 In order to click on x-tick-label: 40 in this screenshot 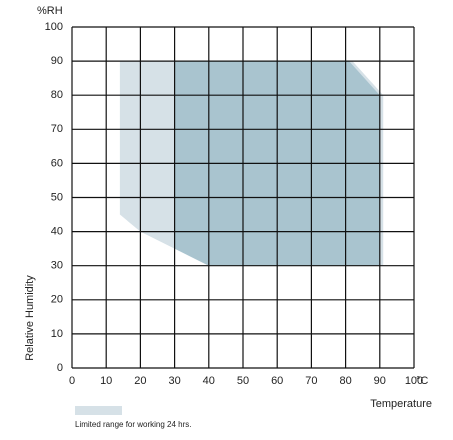, I will do `click(209, 381)`.